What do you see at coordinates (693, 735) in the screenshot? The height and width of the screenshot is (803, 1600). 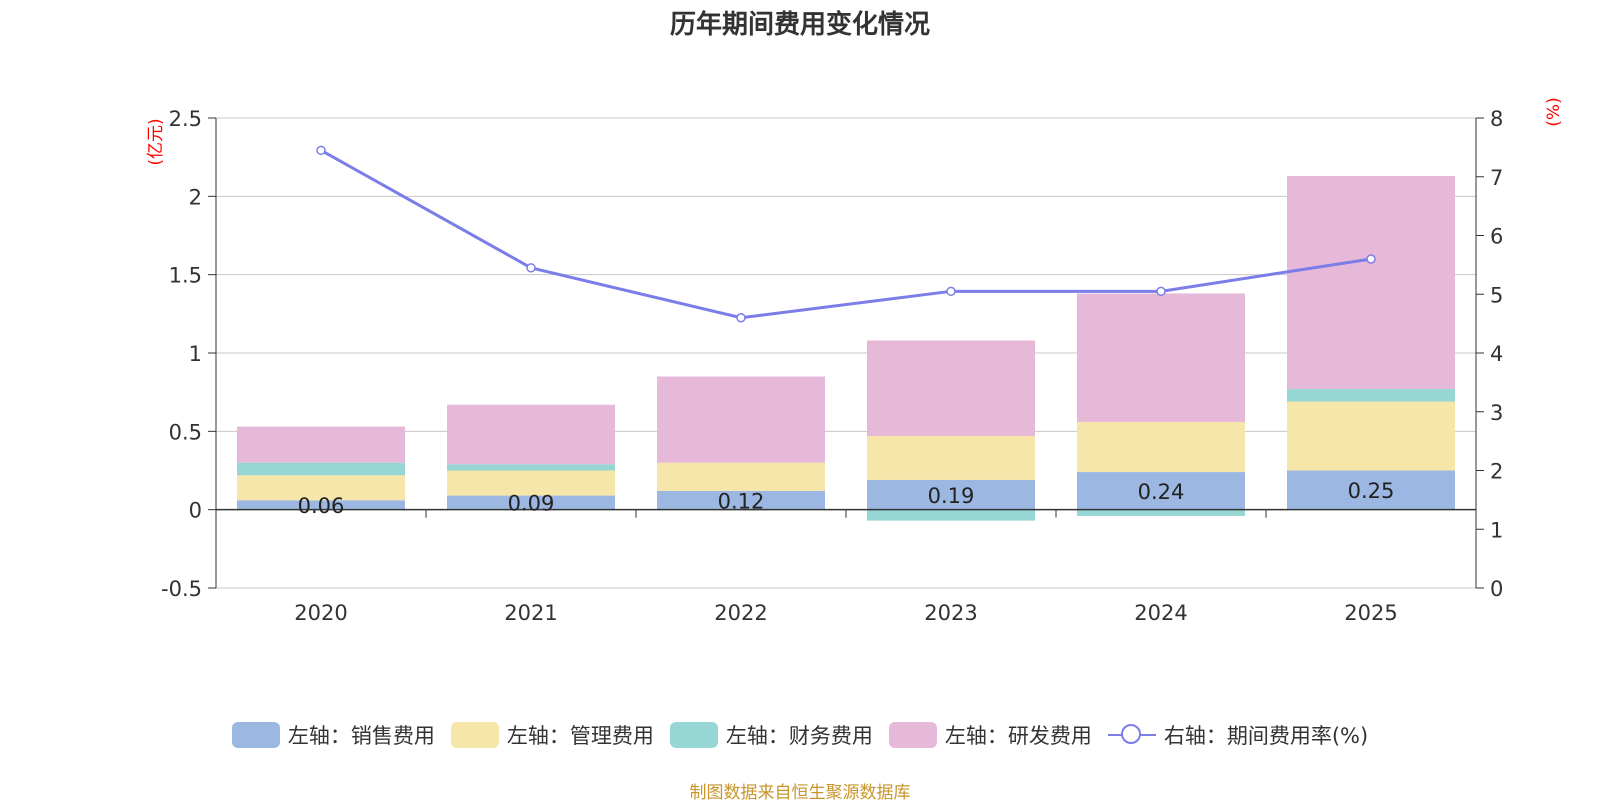 I see `legend-swatch-finance` at bounding box center [693, 735].